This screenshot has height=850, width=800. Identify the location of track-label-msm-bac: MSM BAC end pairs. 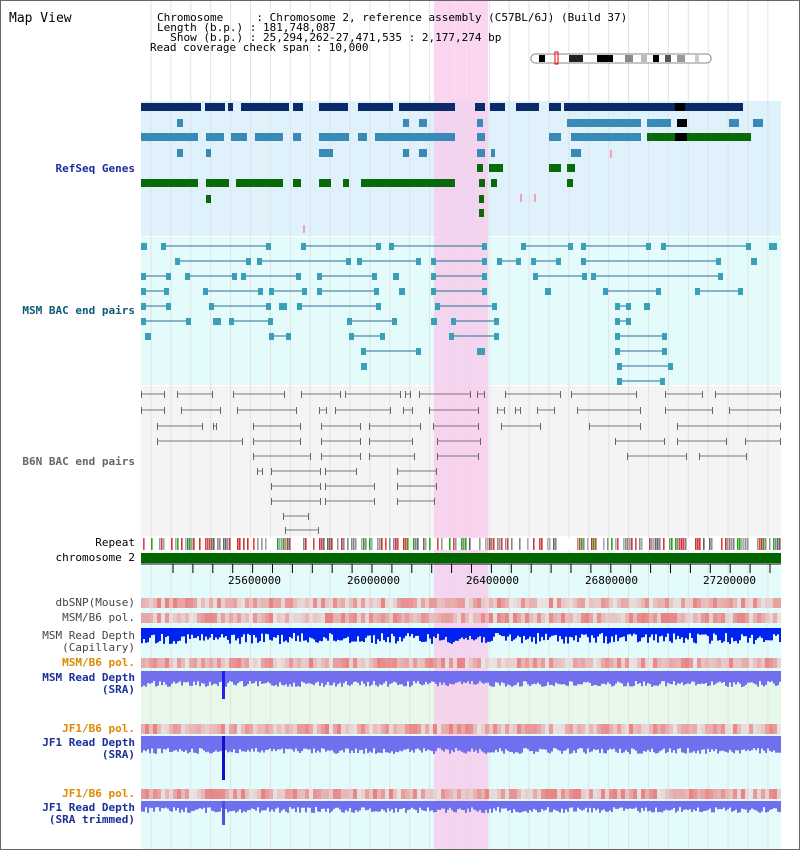
(68, 311).